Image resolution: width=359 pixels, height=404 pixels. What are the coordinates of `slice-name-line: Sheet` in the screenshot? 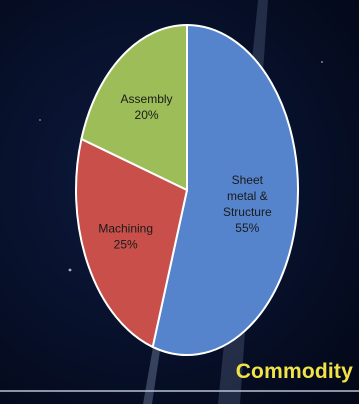 It's located at (248, 180).